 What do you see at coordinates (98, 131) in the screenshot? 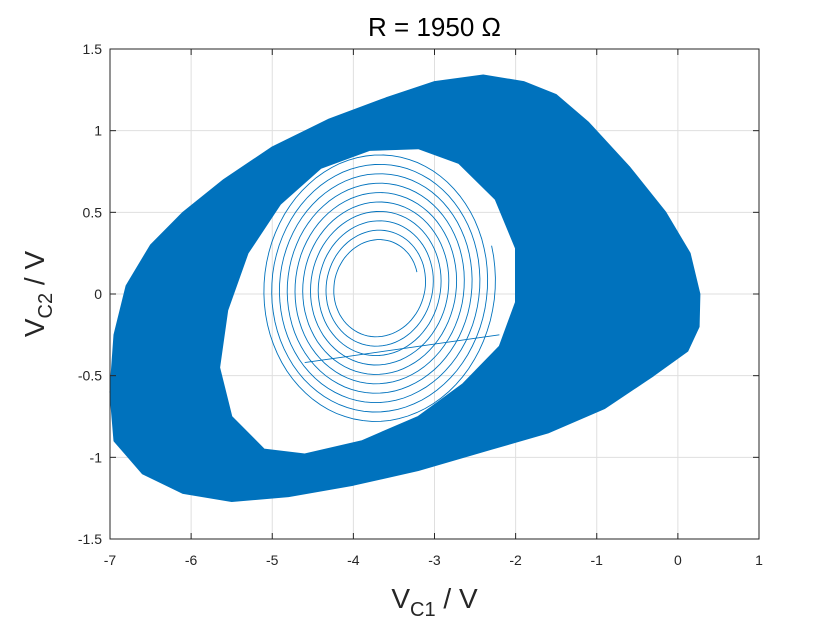
I see `y-tick-label: 1` at bounding box center [98, 131].